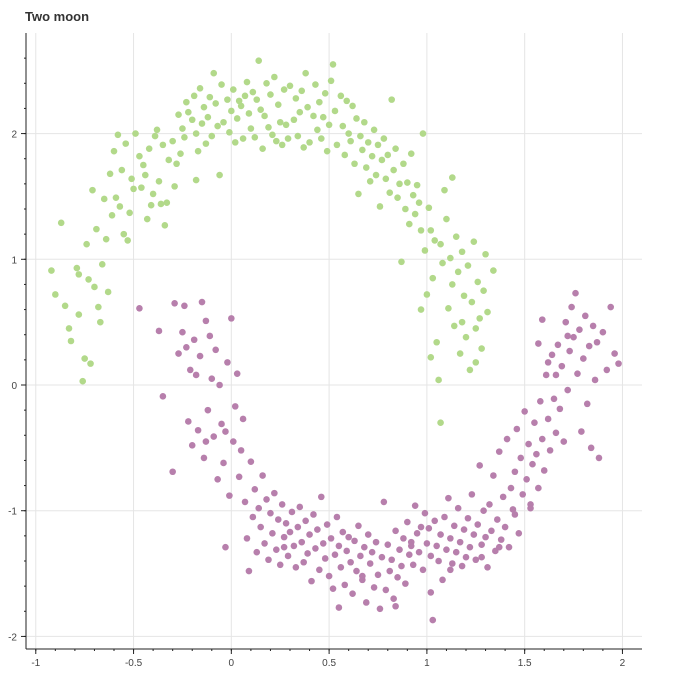  What do you see at coordinates (14, 386) in the screenshot?
I see `y-tick-label: 0` at bounding box center [14, 386].